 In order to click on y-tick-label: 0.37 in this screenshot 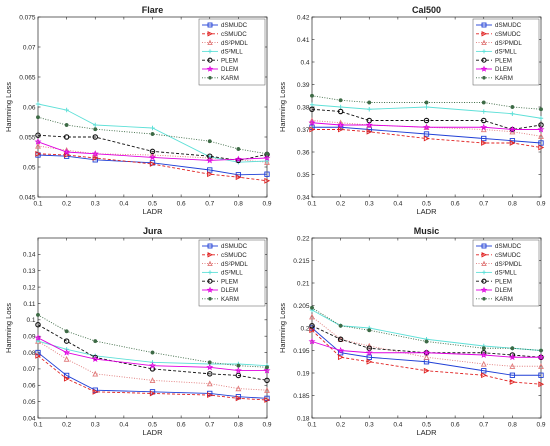, I will do `click(303, 130)`.